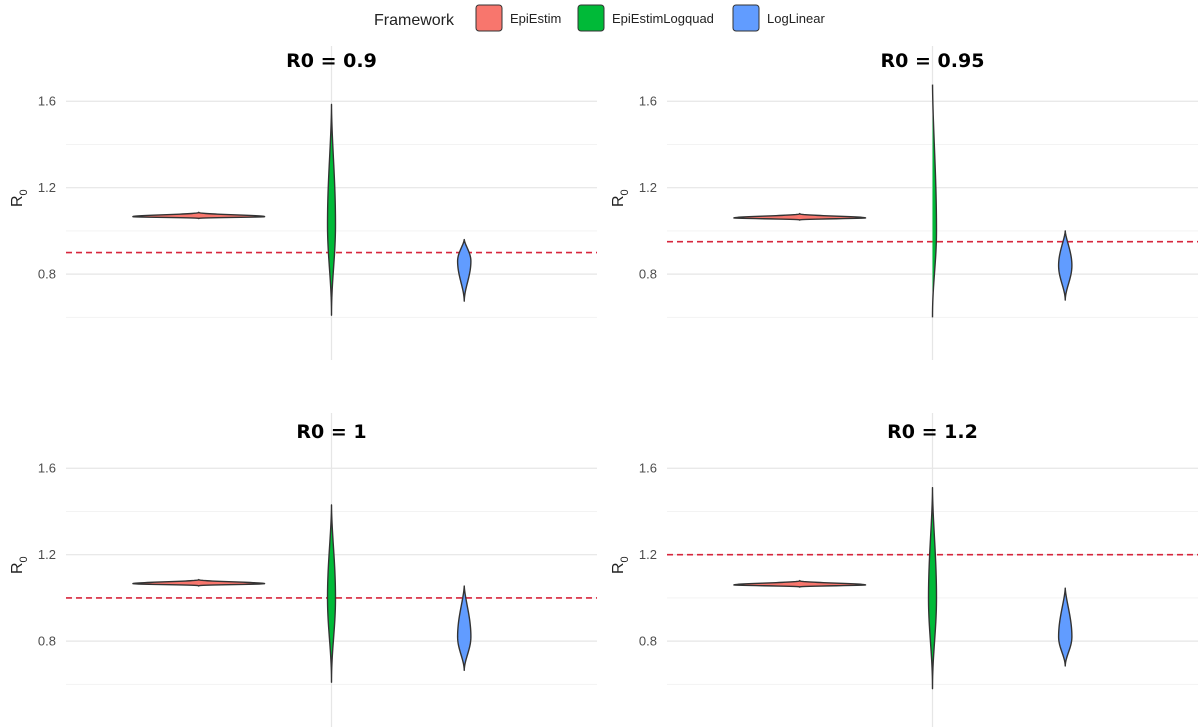  What do you see at coordinates (331, 61) in the screenshot?
I see `panel-title: R0 = 0.9` at bounding box center [331, 61].